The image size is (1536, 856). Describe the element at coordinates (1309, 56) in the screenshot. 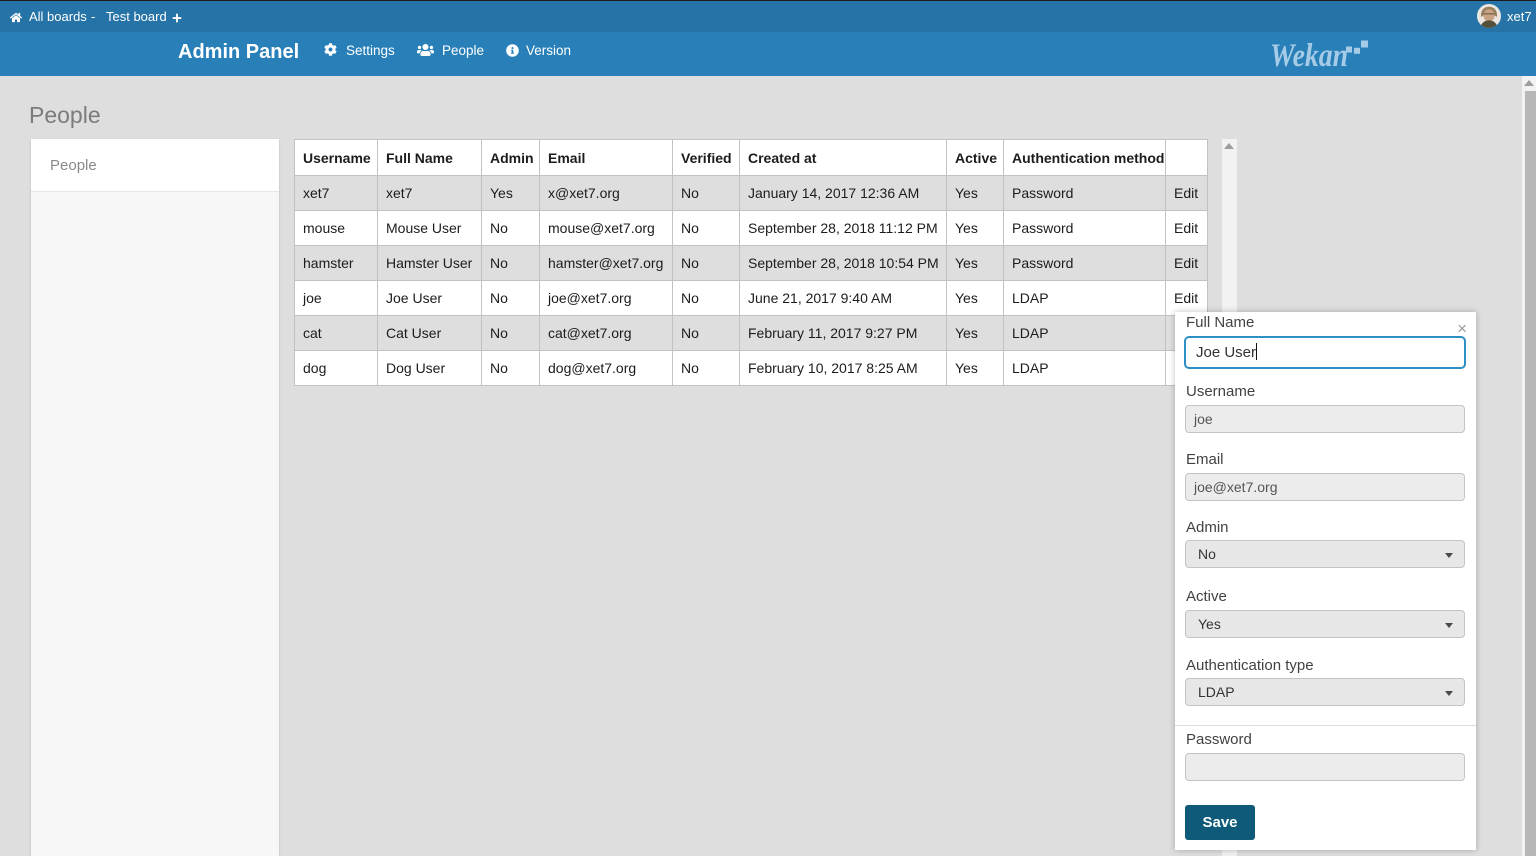

I see `svg-text: Wekan` at that location.